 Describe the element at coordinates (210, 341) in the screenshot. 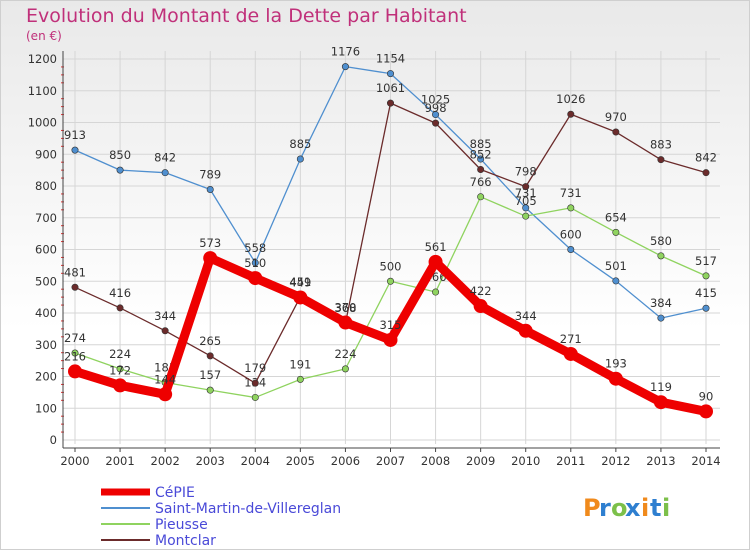

I see `data-label: 265` at that location.